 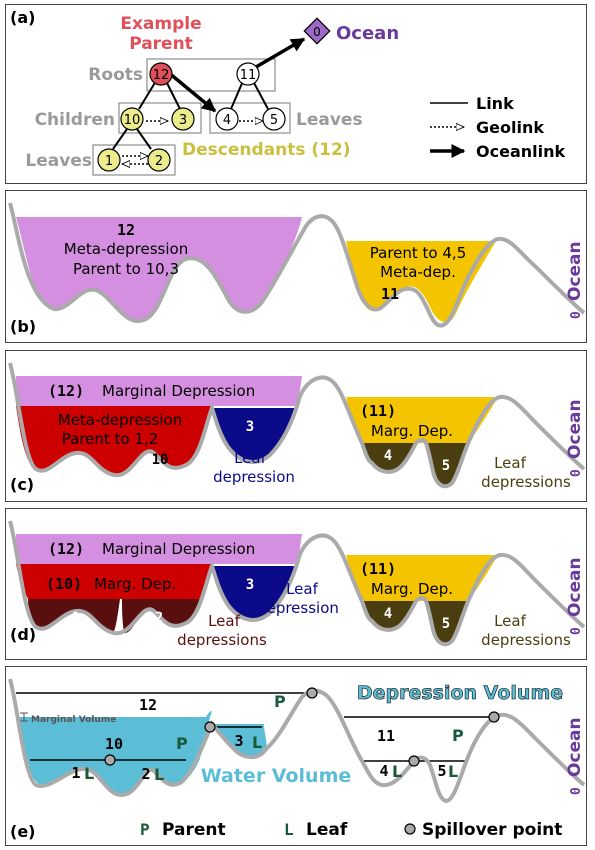 What do you see at coordinates (160, 118) in the screenshot?
I see `children-box` at bounding box center [160, 118].